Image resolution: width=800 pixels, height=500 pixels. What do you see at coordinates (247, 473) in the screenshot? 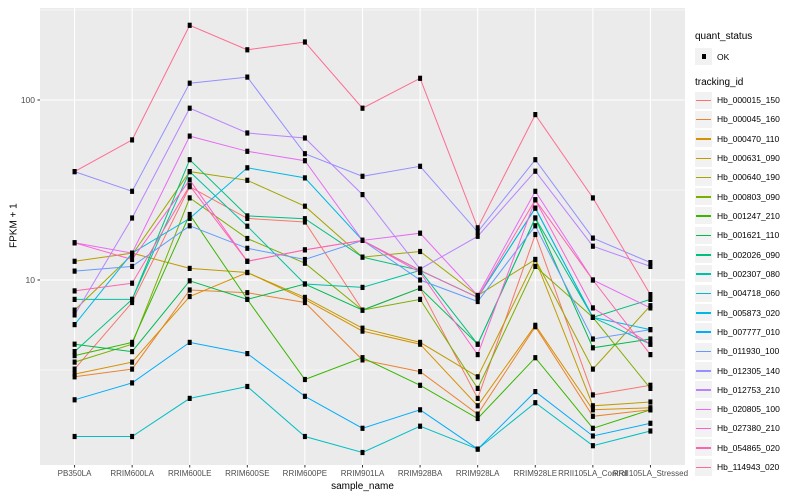
I see `x-tick-label: RRIM600SE` at bounding box center [247, 473].